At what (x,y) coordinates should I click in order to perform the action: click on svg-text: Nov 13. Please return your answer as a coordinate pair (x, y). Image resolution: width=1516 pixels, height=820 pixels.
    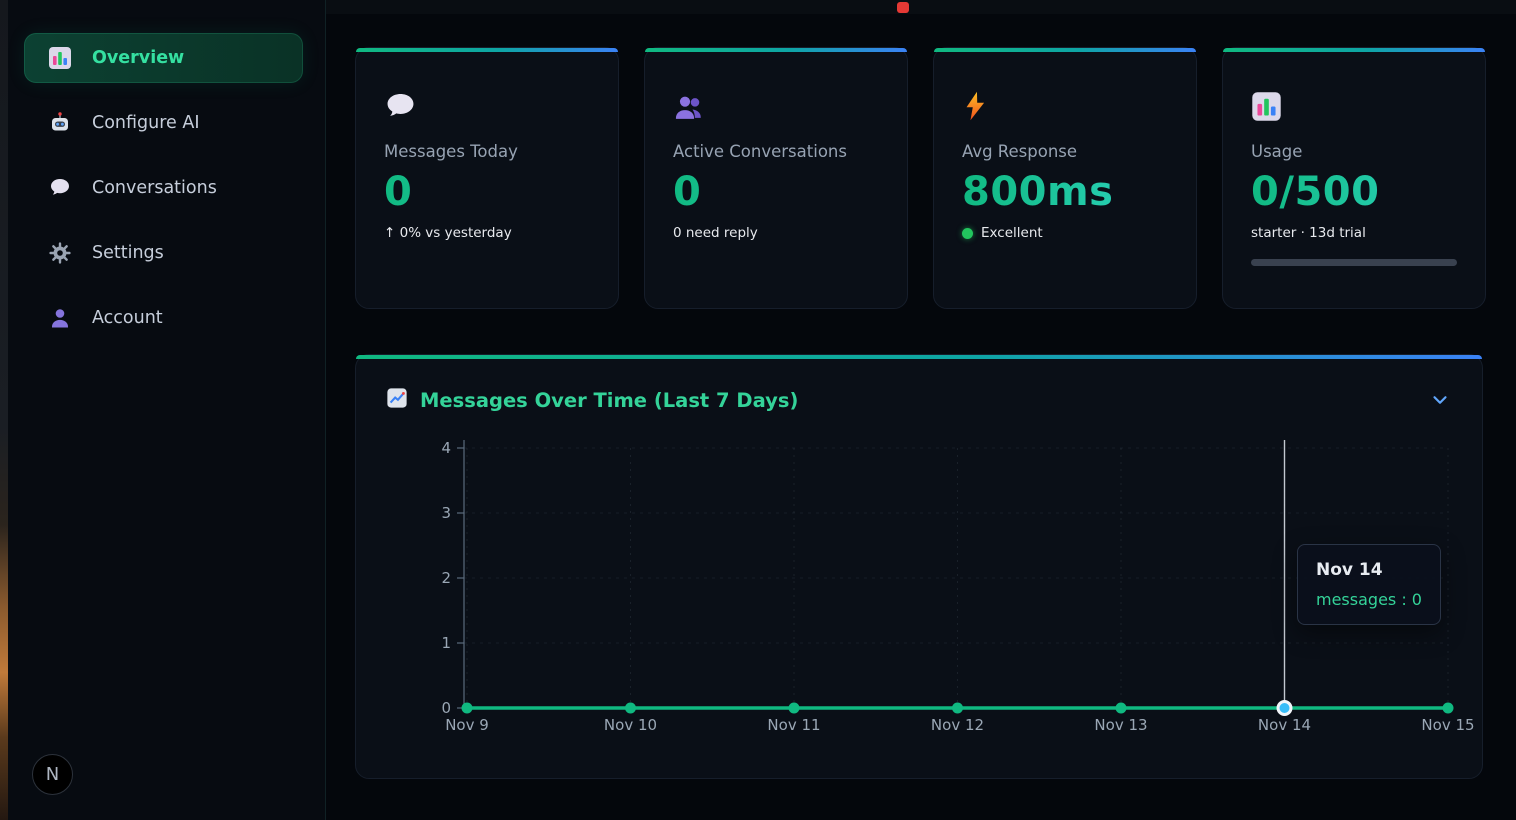
    Looking at the image, I should click on (1120, 725).